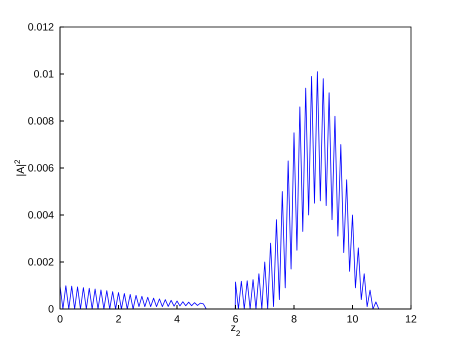 The width and height of the screenshot is (463, 349). Describe the element at coordinates (41, 215) in the screenshot. I see `y-tick-label: 0.004` at that location.